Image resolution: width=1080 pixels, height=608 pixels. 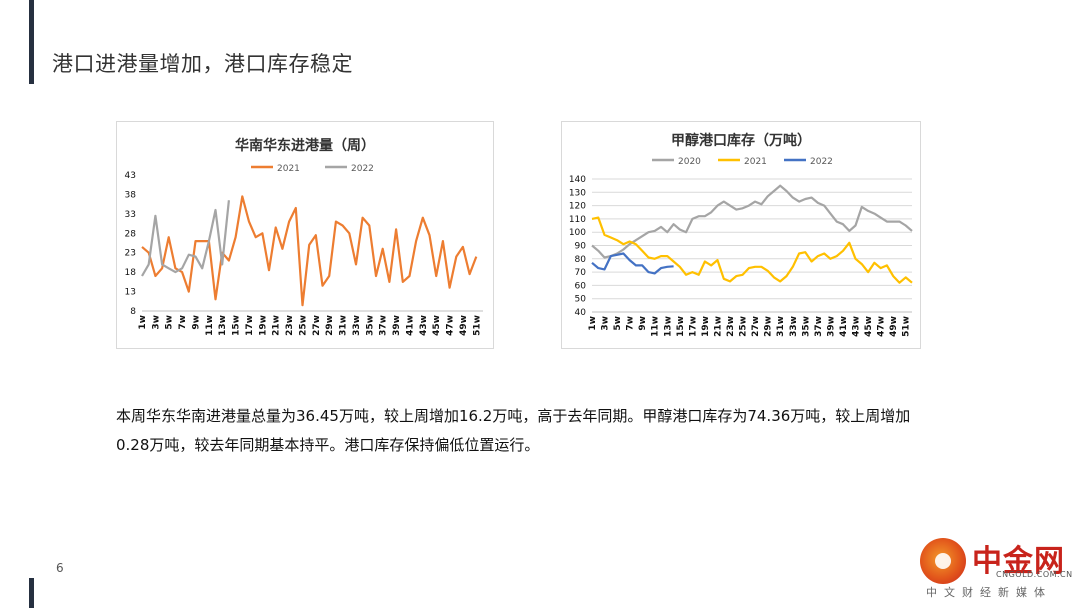 What do you see at coordinates (131, 273) in the screenshot?
I see `chart1-y-tick-label: 18` at bounding box center [131, 273].